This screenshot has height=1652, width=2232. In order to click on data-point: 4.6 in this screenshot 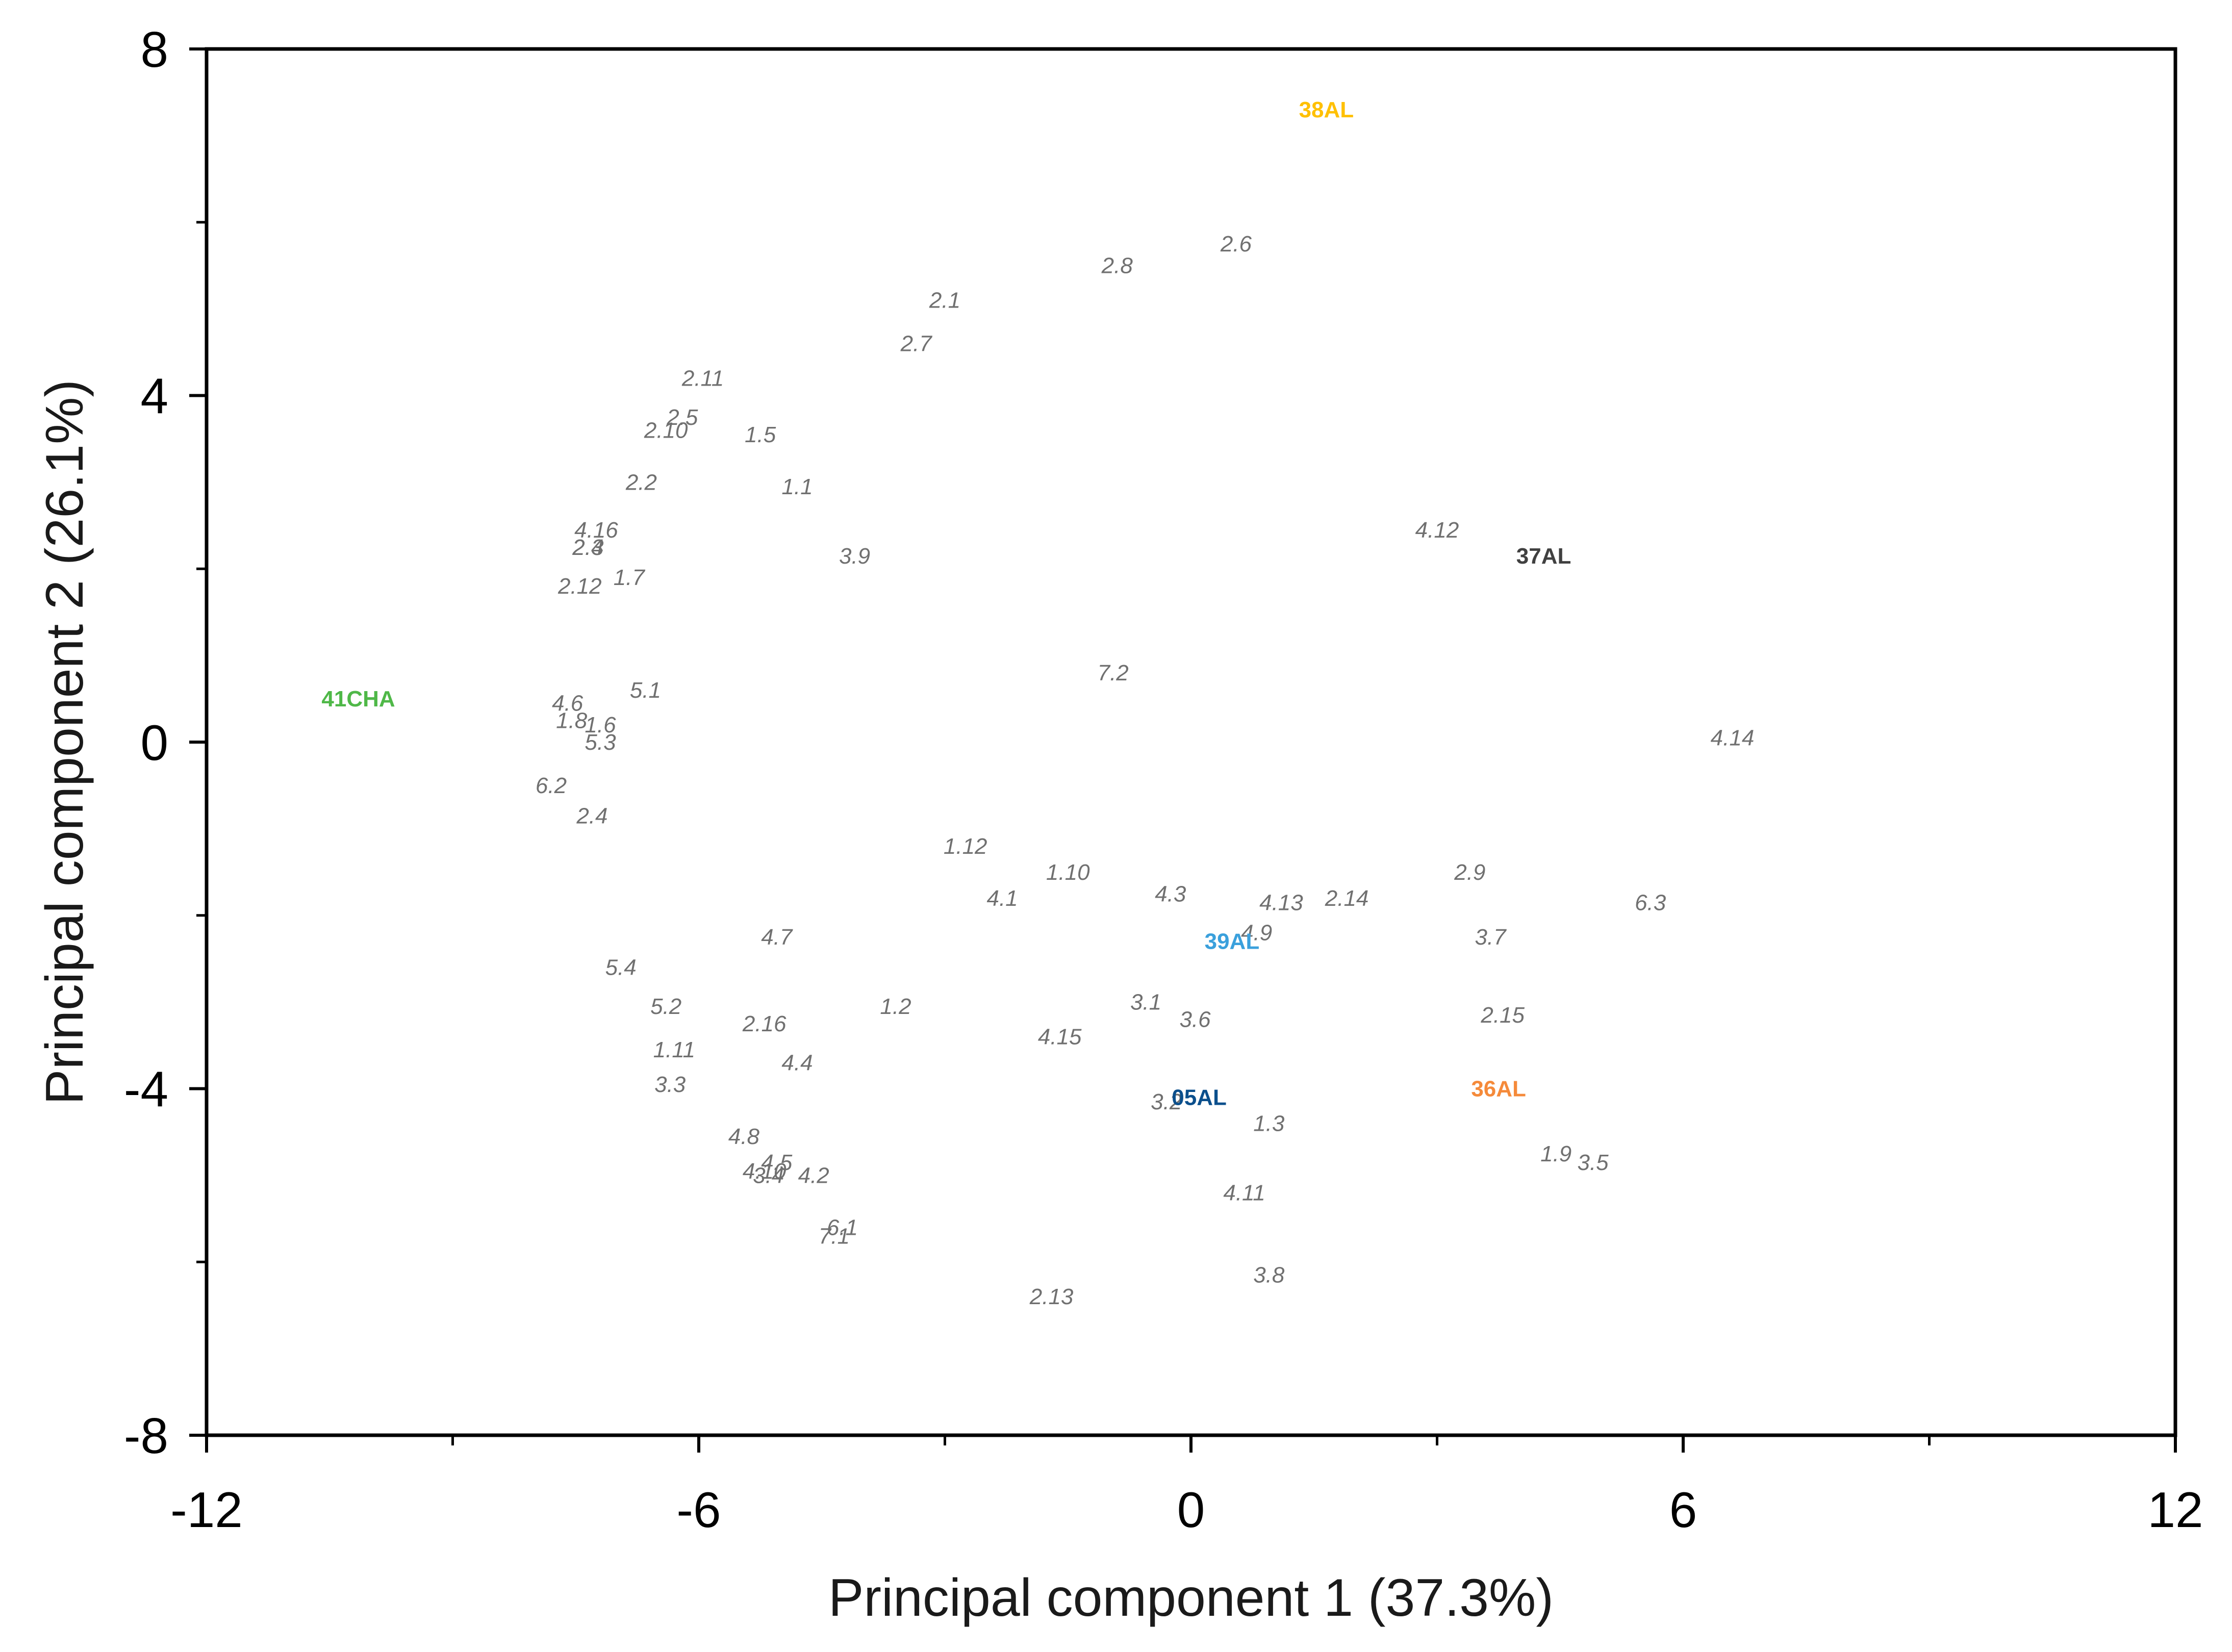, I will do `click(568, 703)`.